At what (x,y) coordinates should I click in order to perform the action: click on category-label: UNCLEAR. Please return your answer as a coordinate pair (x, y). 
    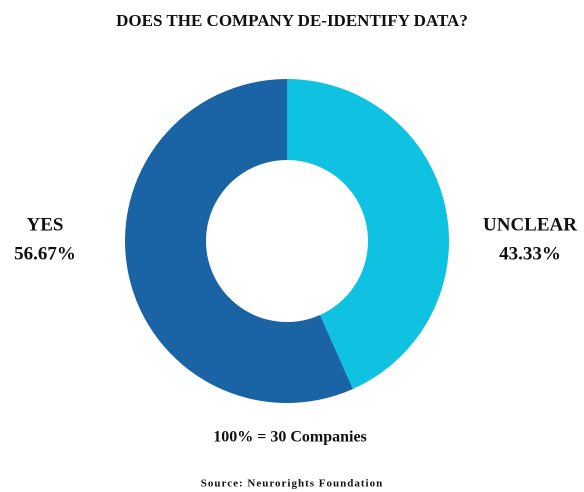
    Looking at the image, I should click on (530, 224).